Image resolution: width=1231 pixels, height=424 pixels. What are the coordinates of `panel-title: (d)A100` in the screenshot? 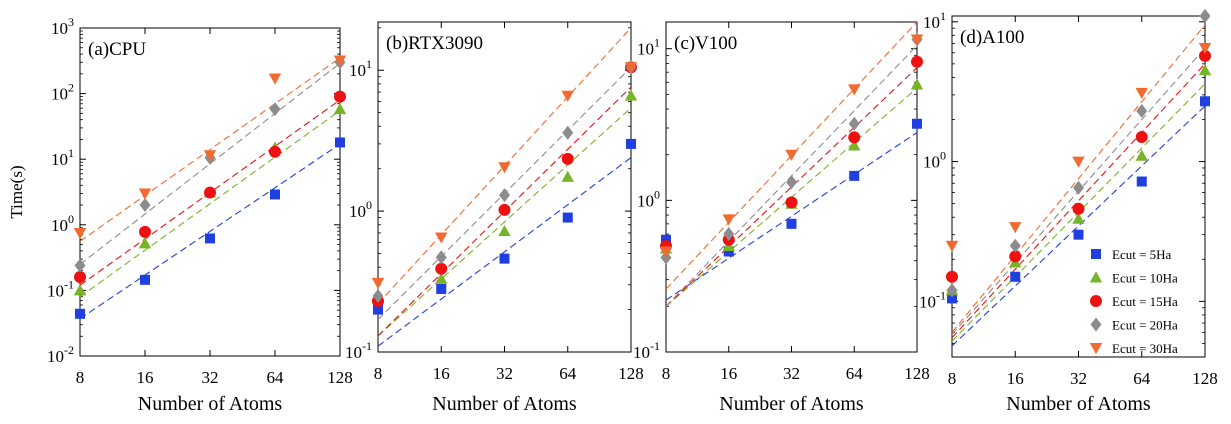 It's located at (992, 37).